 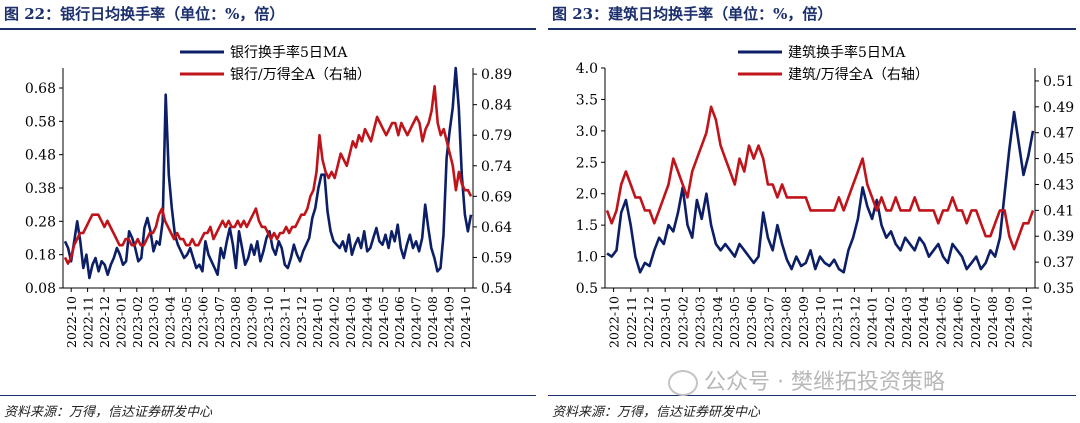 I want to click on right-y-tick-label: 0.84, so click(x=496, y=106).